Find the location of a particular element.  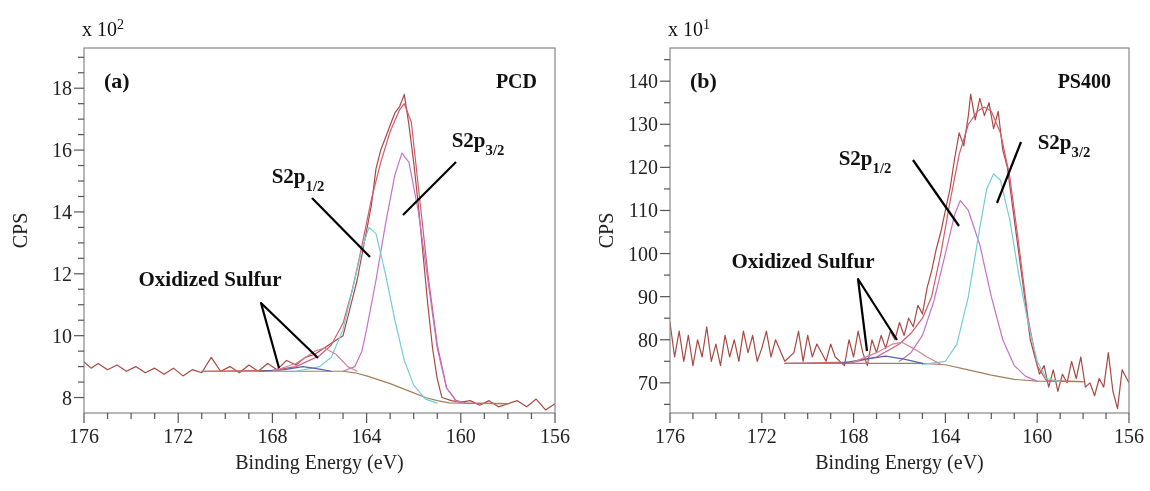

y-tick-label: 120 is located at coordinates (643, 167).